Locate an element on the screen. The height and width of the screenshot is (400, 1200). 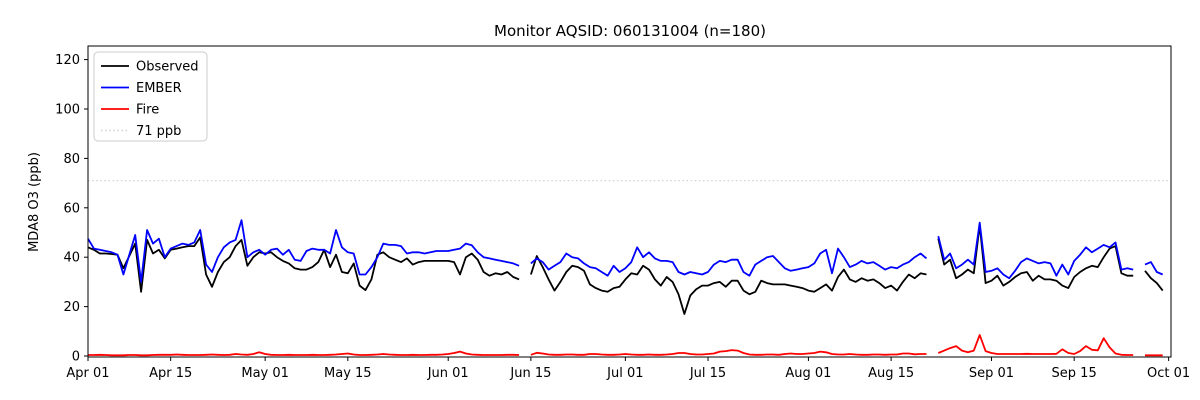
y-tick-label: 40 is located at coordinates (71, 258).